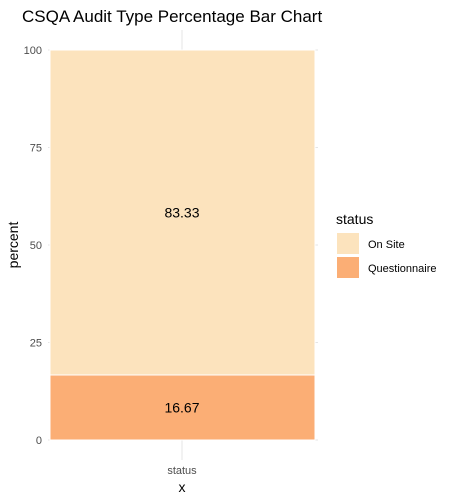 This screenshot has width=455, height=502. I want to click on y-axis-ticks: 0 25 50 75 100, so click(33, 246).